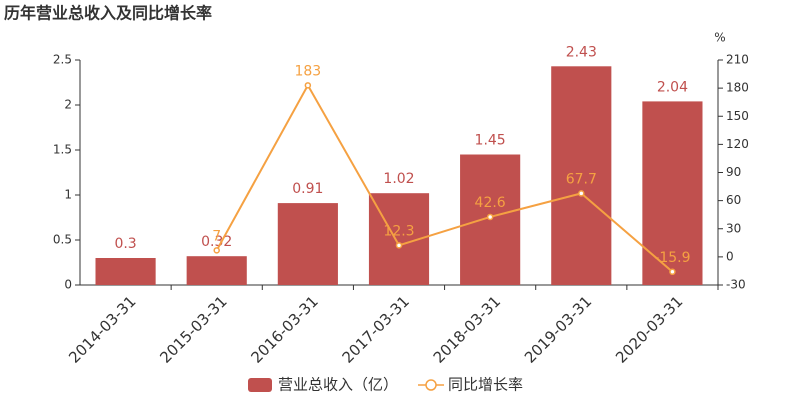 The width and height of the screenshot is (800, 400). What do you see at coordinates (102, 329) in the screenshot?
I see `x-tick-label: 2014-03-31` at bounding box center [102, 329].